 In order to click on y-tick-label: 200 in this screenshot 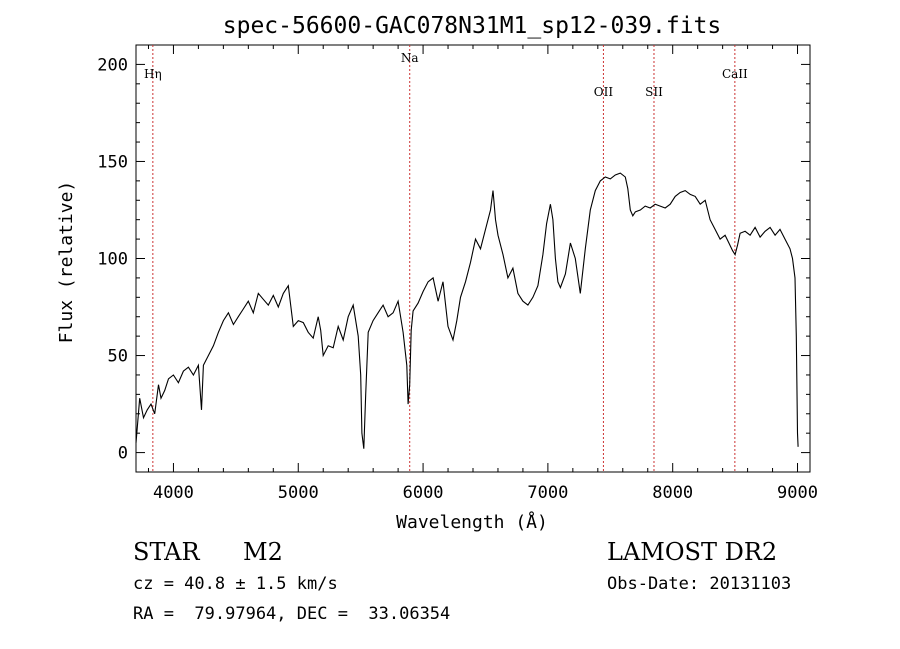, I will do `click(112, 65)`.